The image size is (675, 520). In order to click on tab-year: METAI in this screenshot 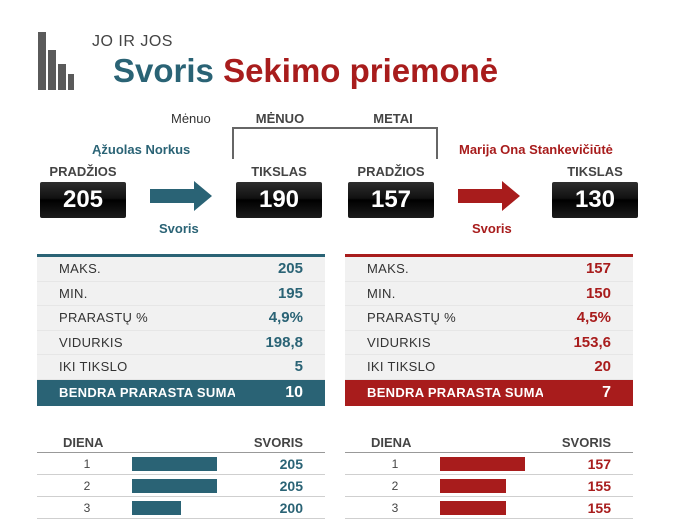, I will do `click(393, 118)`.